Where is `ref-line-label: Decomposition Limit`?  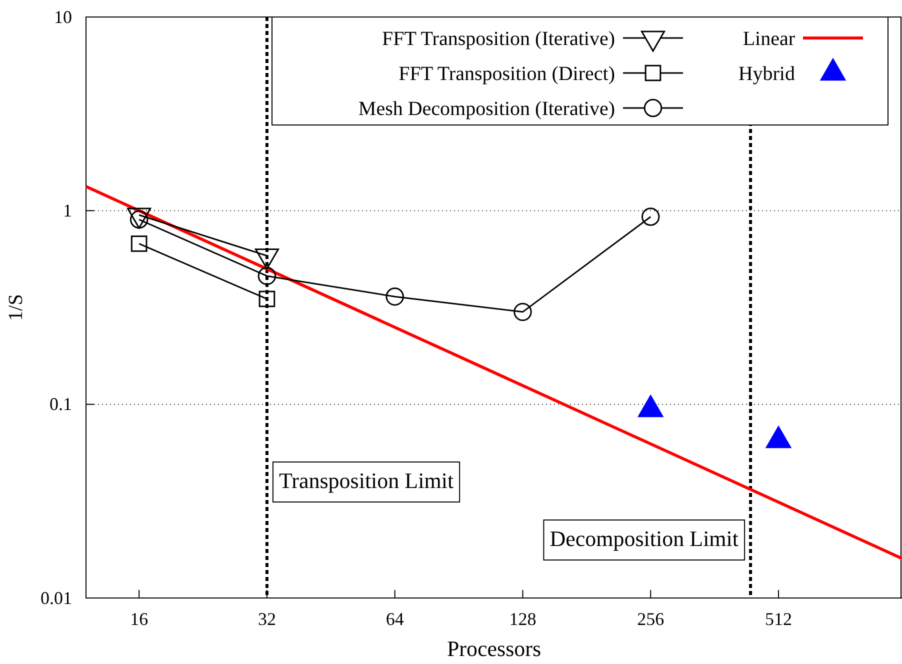 ref-line-label: Decomposition Limit is located at coordinates (644, 538).